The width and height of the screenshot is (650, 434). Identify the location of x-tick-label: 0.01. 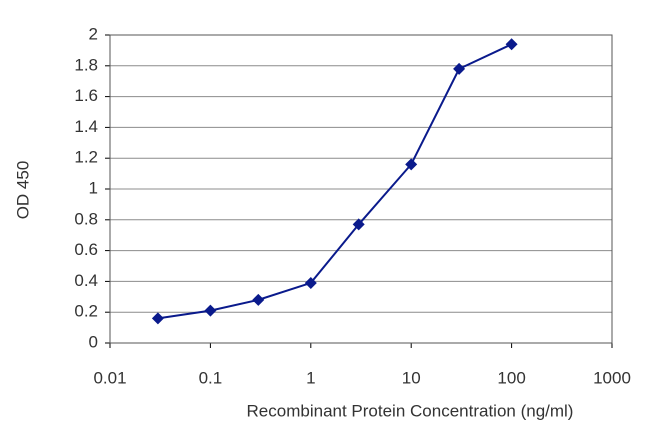
(109, 377).